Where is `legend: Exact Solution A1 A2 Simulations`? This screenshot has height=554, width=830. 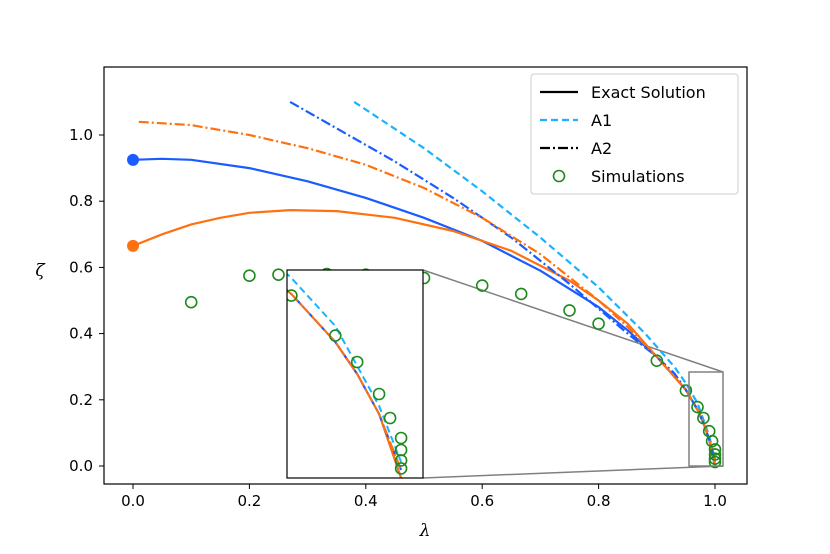
legend: Exact Solution A1 A2 Simulations is located at coordinates (634, 134).